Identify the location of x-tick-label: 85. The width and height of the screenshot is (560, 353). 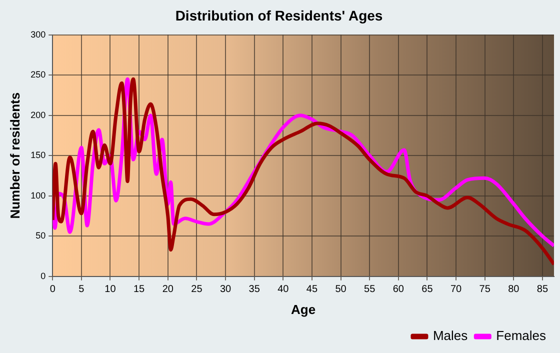
(542, 290).